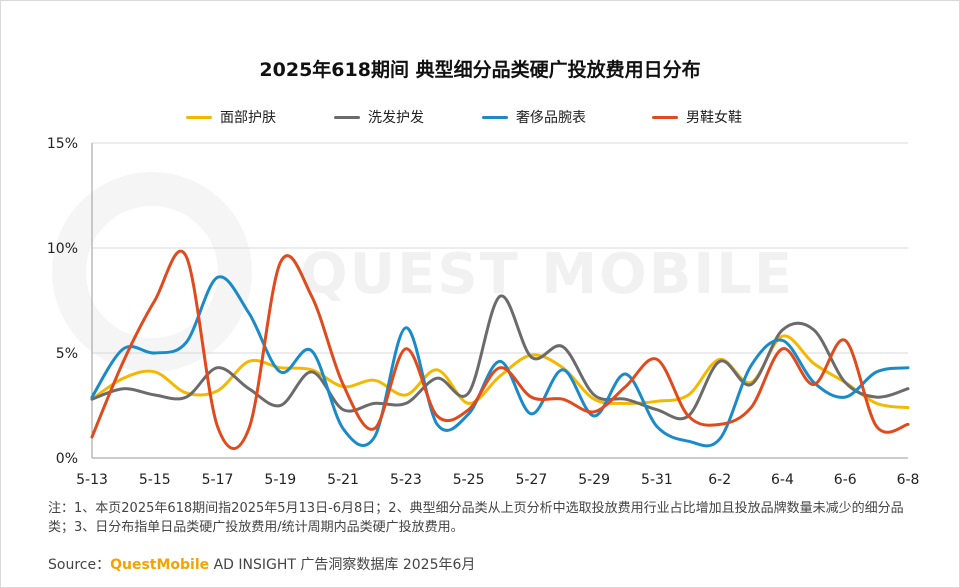  What do you see at coordinates (531, 480) in the screenshot?
I see `x-tick-label-7: 5-27` at bounding box center [531, 480].